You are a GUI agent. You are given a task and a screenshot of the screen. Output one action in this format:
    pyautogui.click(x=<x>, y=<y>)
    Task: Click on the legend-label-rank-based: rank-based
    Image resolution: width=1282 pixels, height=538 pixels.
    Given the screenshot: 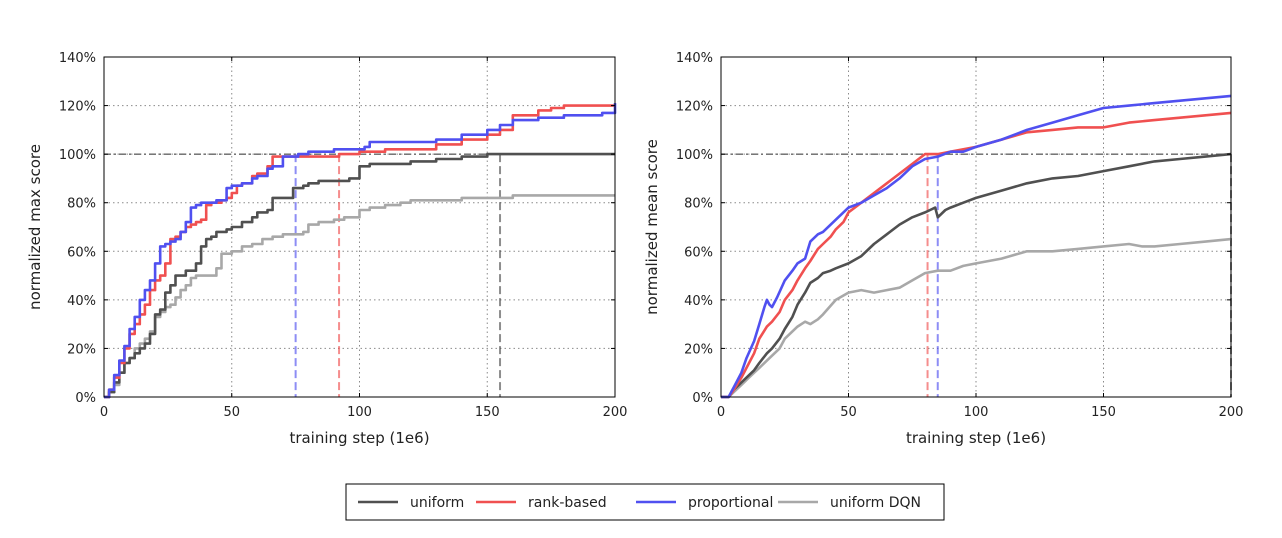 What is the action you would take?
    pyautogui.click(x=567, y=503)
    